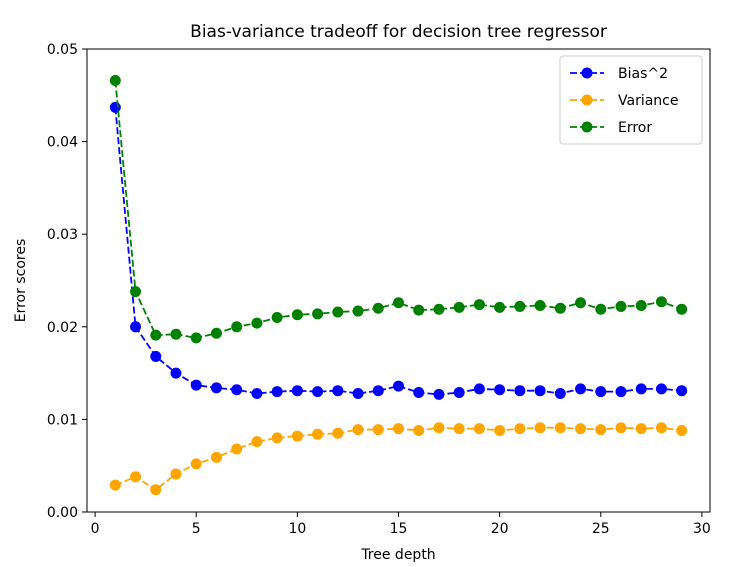 The width and height of the screenshot is (750, 567). What do you see at coordinates (95, 529) in the screenshot?
I see `x-tick-label: 0` at bounding box center [95, 529].